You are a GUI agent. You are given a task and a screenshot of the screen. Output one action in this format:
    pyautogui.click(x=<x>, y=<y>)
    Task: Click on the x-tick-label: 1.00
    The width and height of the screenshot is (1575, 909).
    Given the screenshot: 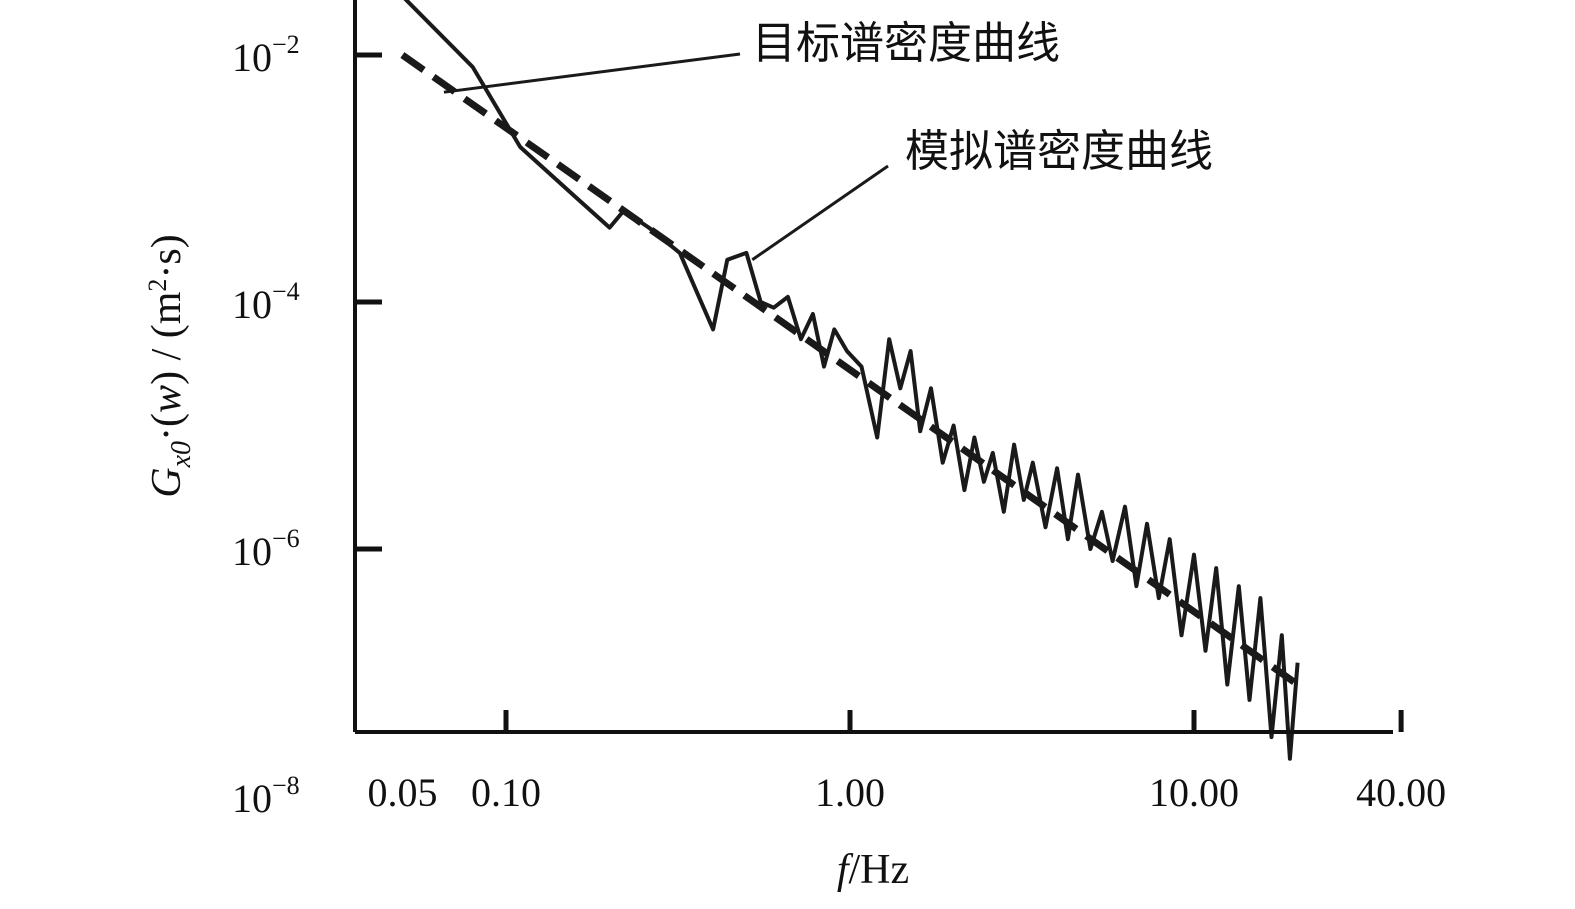 What is the action you would take?
    pyautogui.click(x=850, y=792)
    